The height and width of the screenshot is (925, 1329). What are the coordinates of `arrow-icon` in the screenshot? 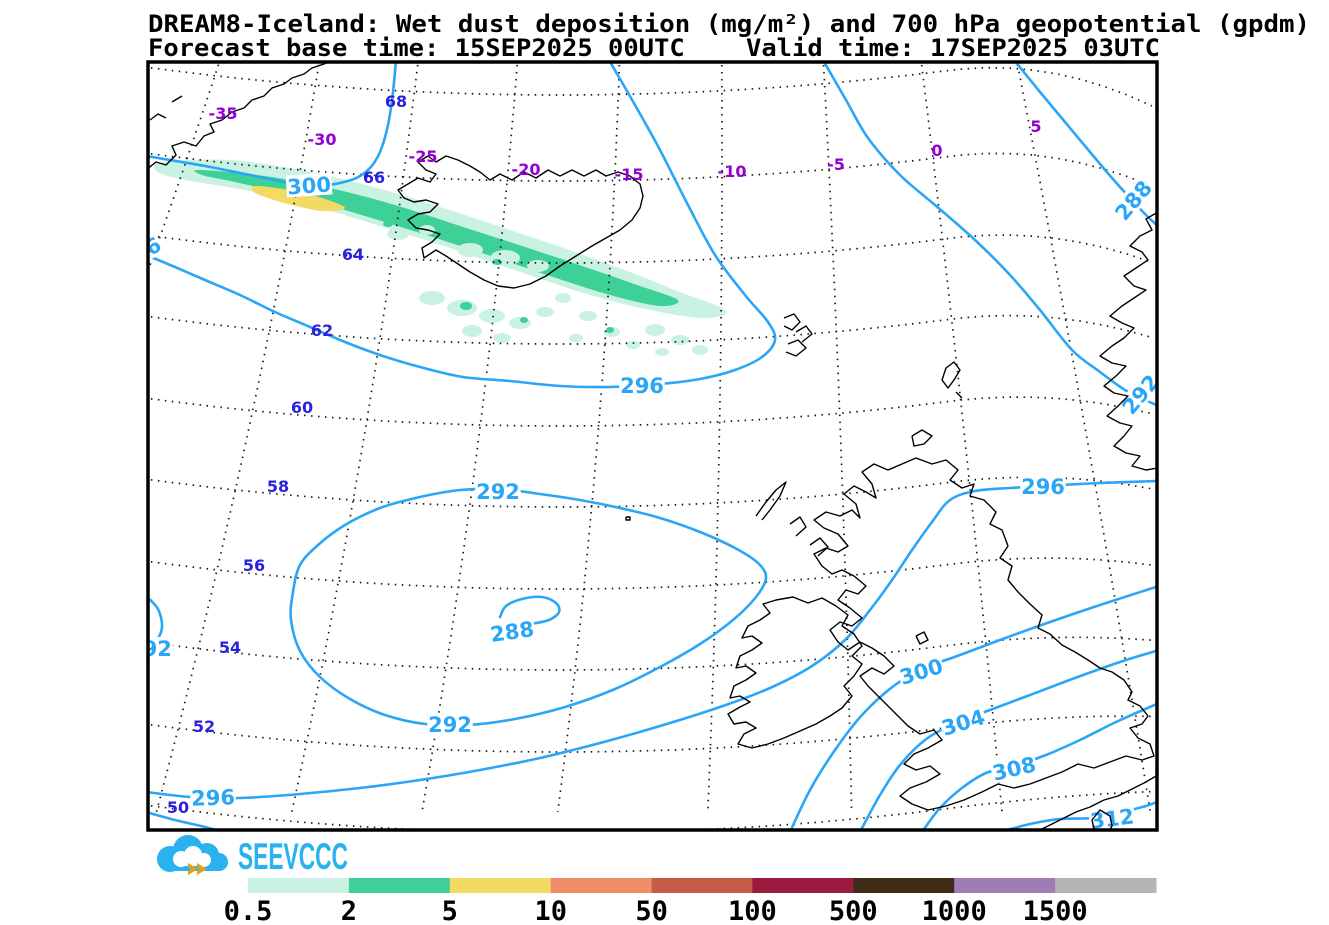 It's located at (193, 869).